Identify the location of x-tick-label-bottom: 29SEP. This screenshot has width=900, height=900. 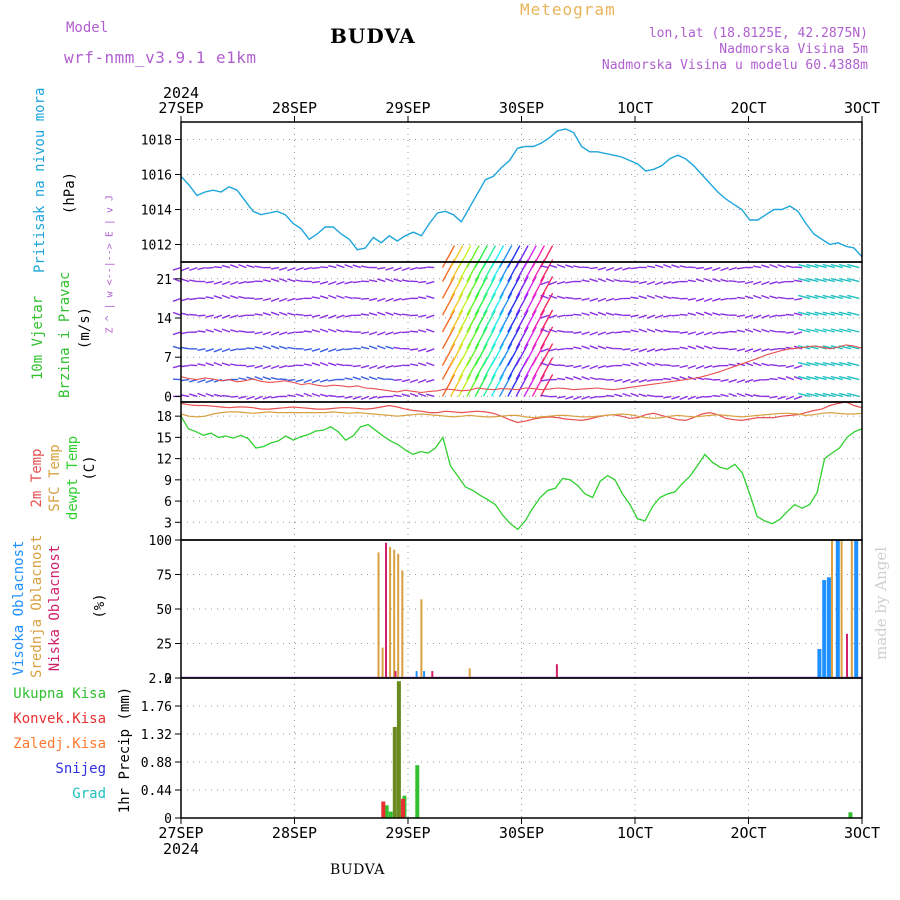
(407, 833).